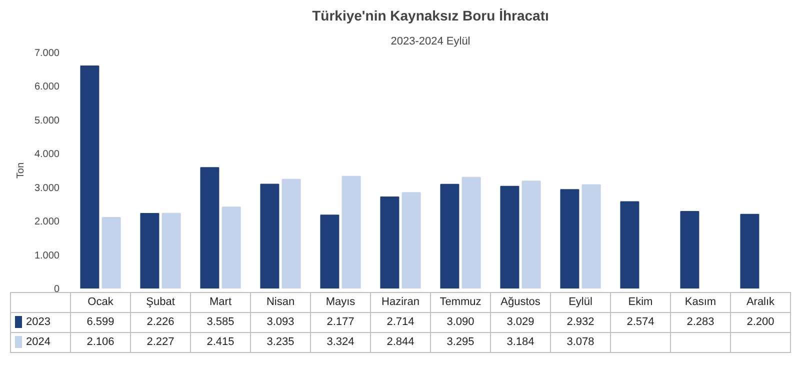 The width and height of the screenshot is (800, 382). I want to click on category: Mart, so click(220, 302).